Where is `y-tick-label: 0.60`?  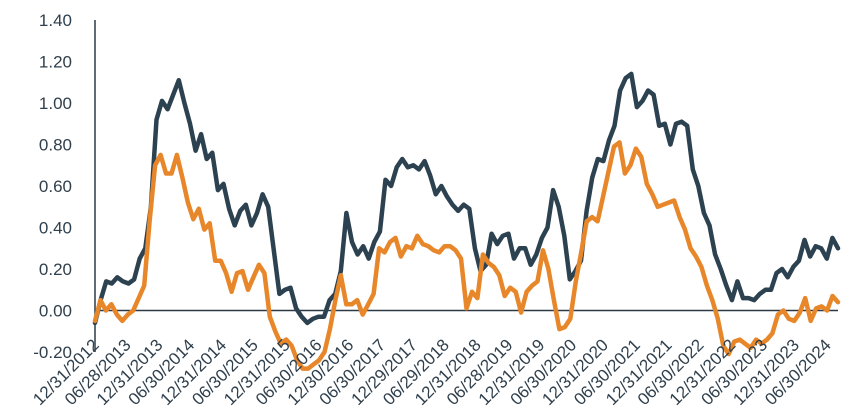 y-tick-label: 0.60 is located at coordinates (55, 186).